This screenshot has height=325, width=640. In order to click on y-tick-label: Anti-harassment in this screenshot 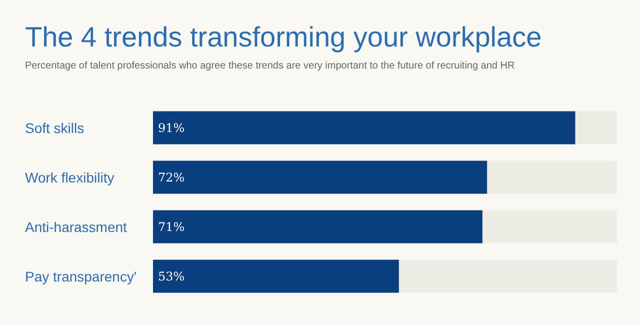, I will do `click(76, 226)`.